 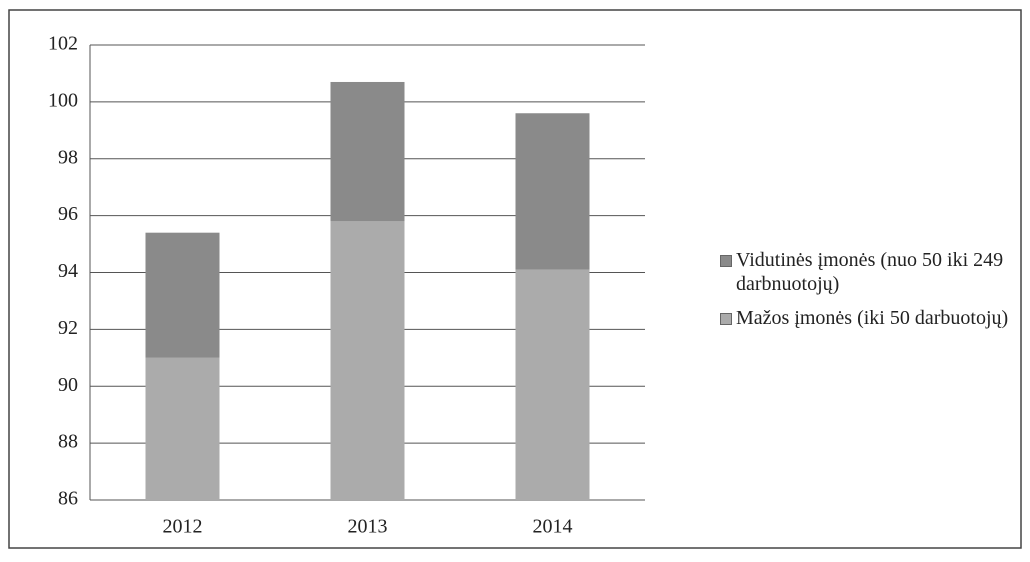 I want to click on y-tick-label: 90, so click(x=68, y=385).